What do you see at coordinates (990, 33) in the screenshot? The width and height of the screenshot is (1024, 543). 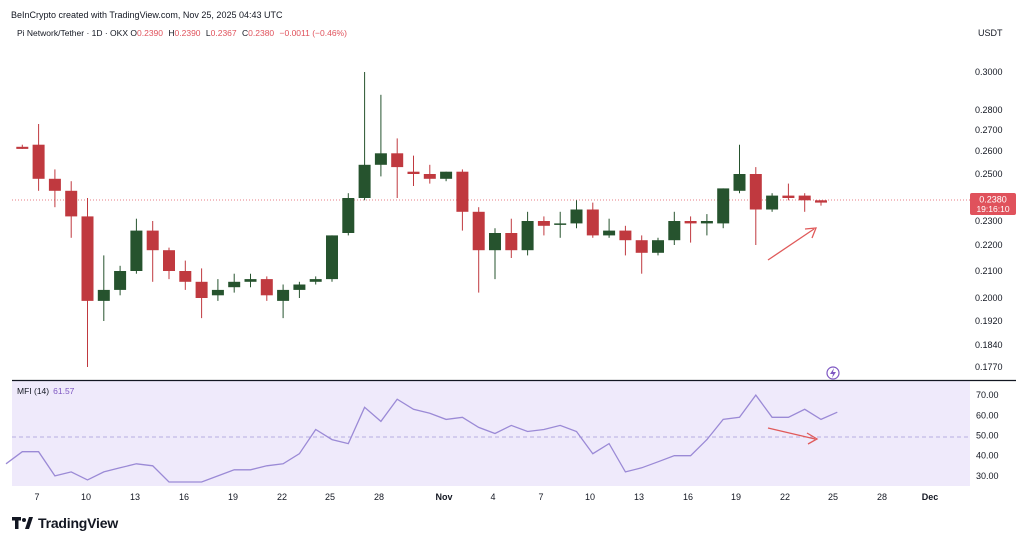 I see `currency-label: USDT` at bounding box center [990, 33].